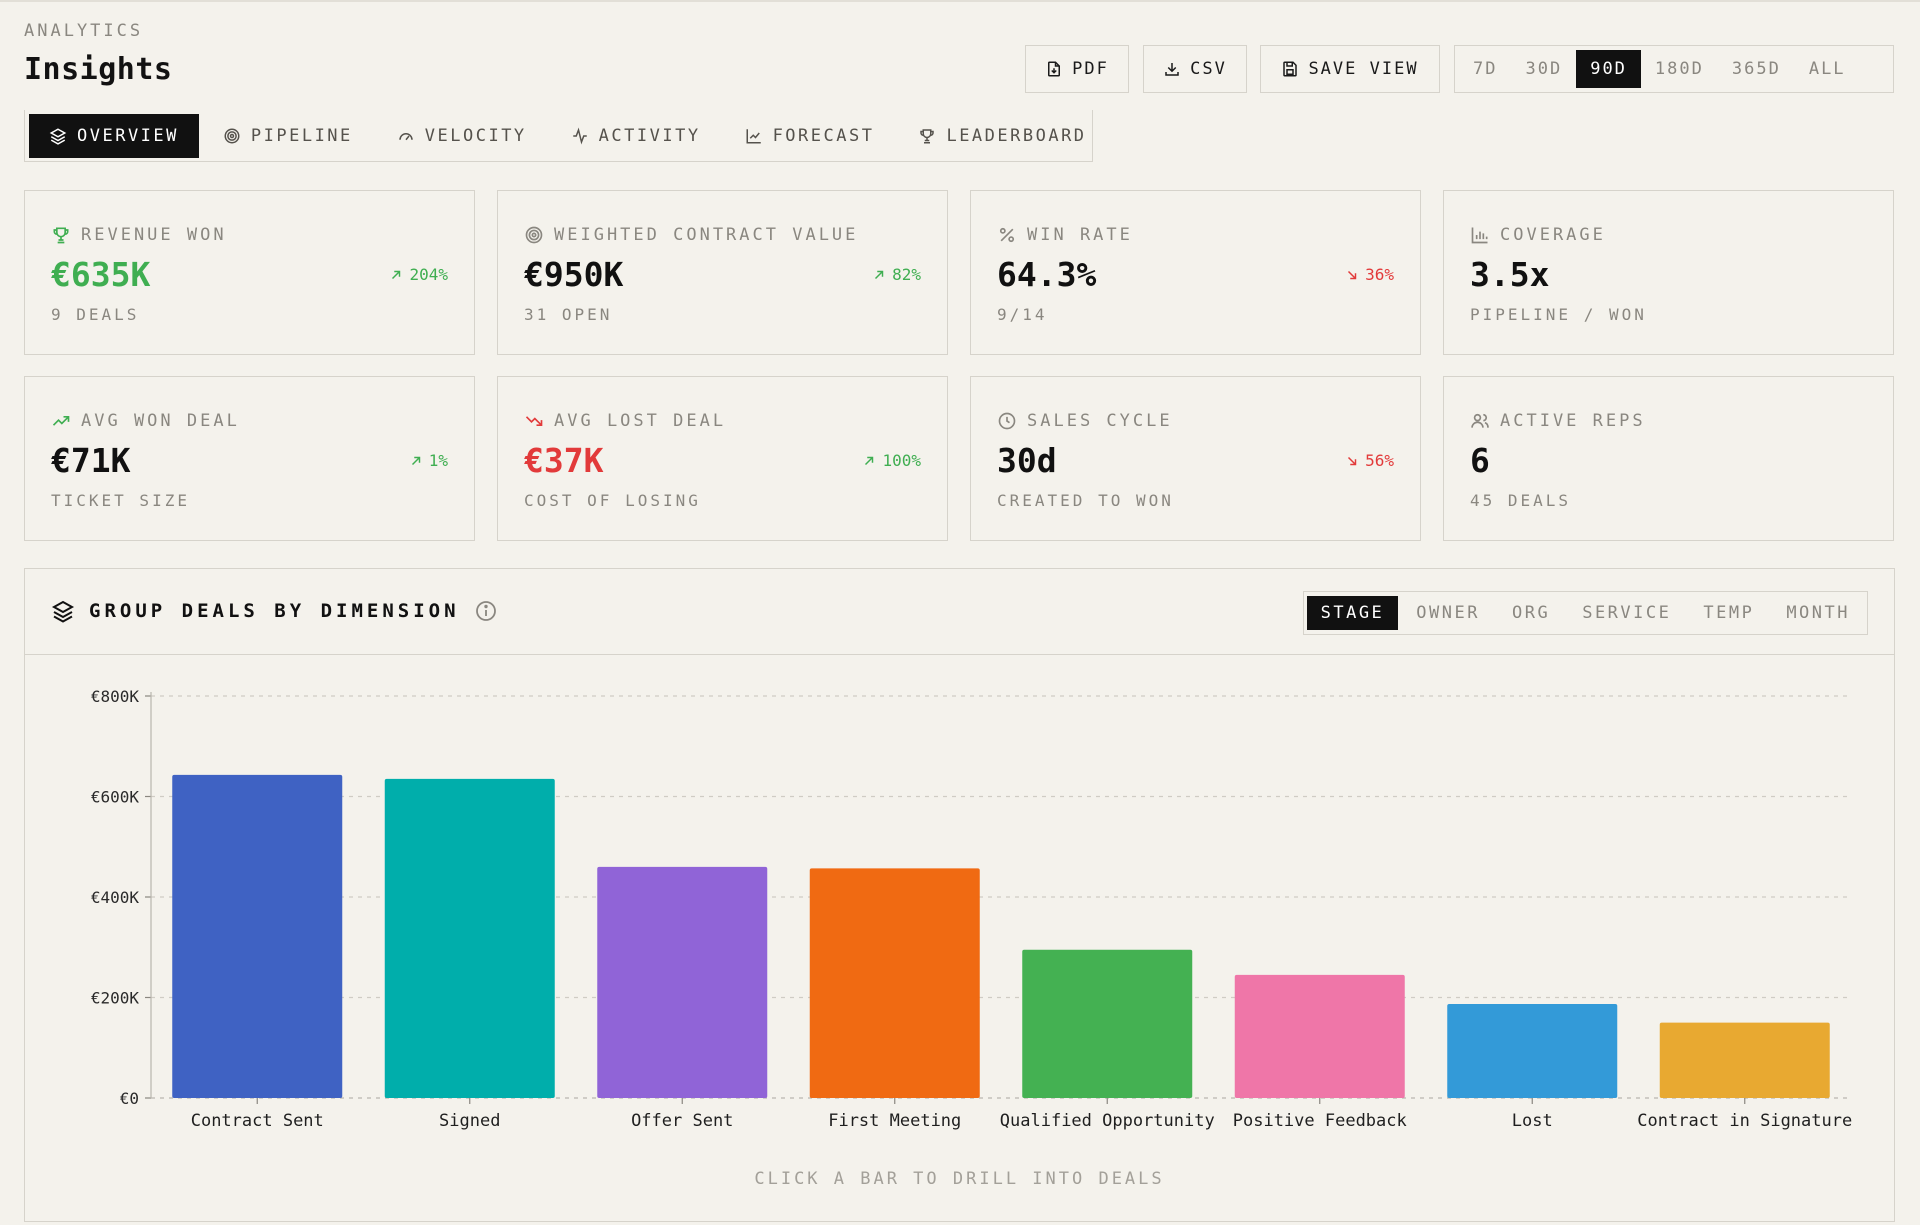 Image resolution: width=1920 pixels, height=1225 pixels. I want to click on kpi-delta: 36%, so click(1369, 274).